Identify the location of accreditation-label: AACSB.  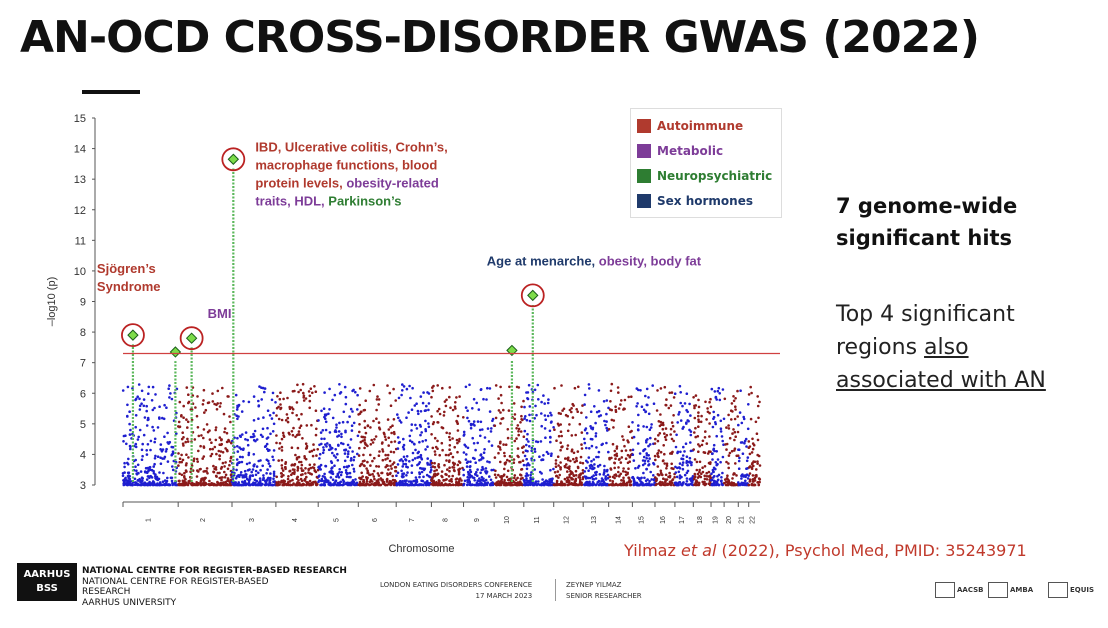
(970, 590).